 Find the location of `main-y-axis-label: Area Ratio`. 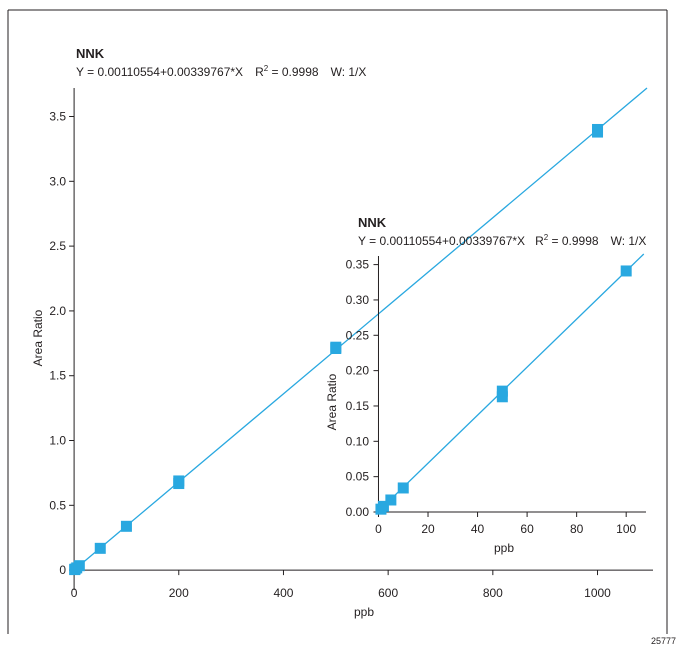

main-y-axis-label: Area Ratio is located at coordinates (38, 337).